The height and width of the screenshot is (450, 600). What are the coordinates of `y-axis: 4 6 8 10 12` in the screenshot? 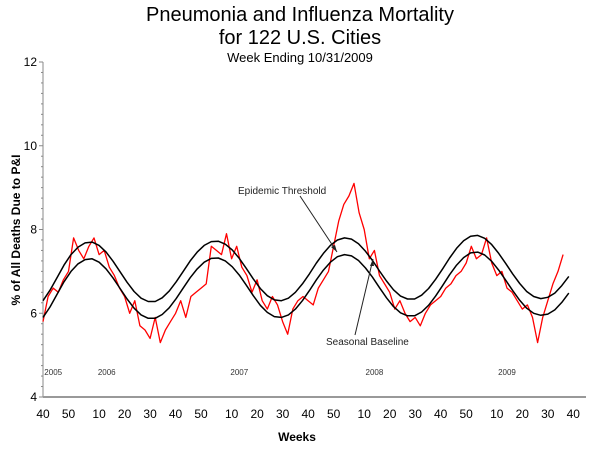 It's located at (34, 229).